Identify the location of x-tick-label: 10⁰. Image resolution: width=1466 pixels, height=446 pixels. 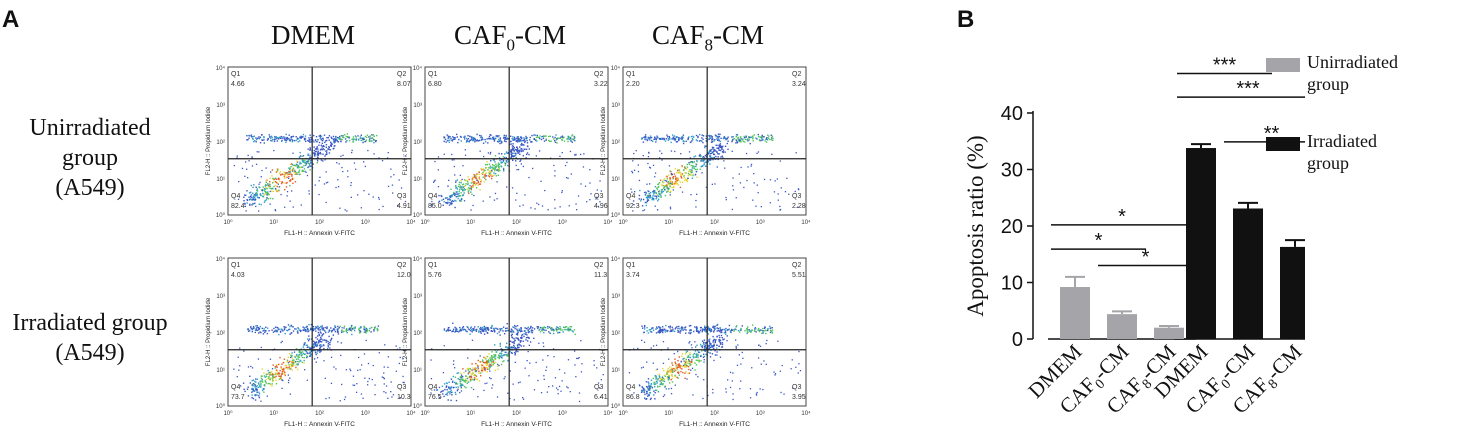
(228, 222).